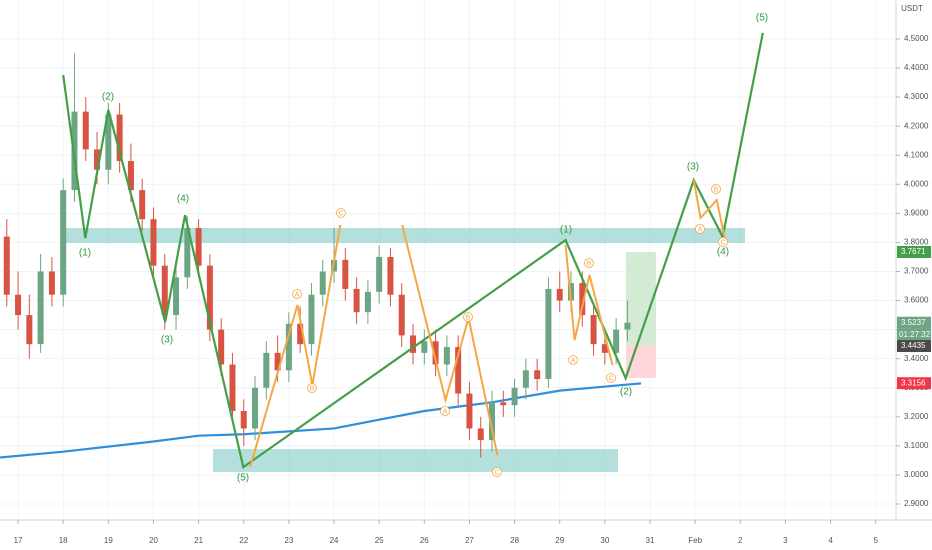 This screenshot has width=932, height=550. What do you see at coordinates (916, 358) in the screenshot?
I see `y-tick-label: 3.4000` at bounding box center [916, 358].